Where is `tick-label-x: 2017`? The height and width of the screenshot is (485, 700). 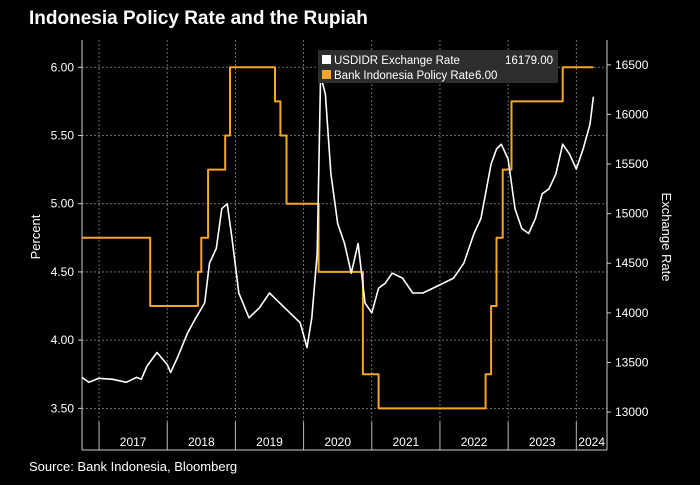
tick-label-x: 2017 is located at coordinates (133, 442).